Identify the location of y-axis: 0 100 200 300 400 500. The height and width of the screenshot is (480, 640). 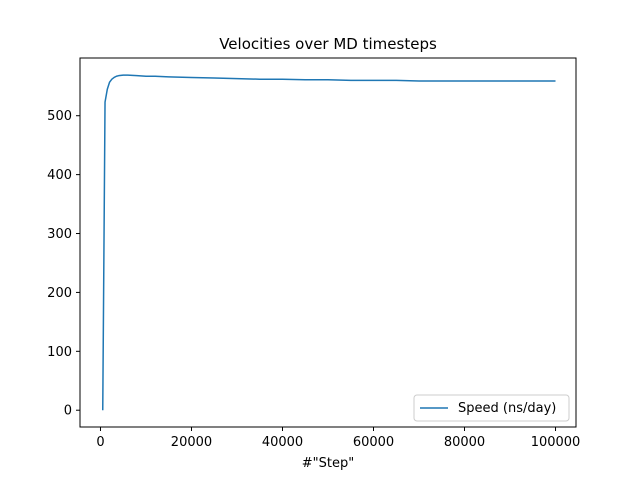
(63, 264).